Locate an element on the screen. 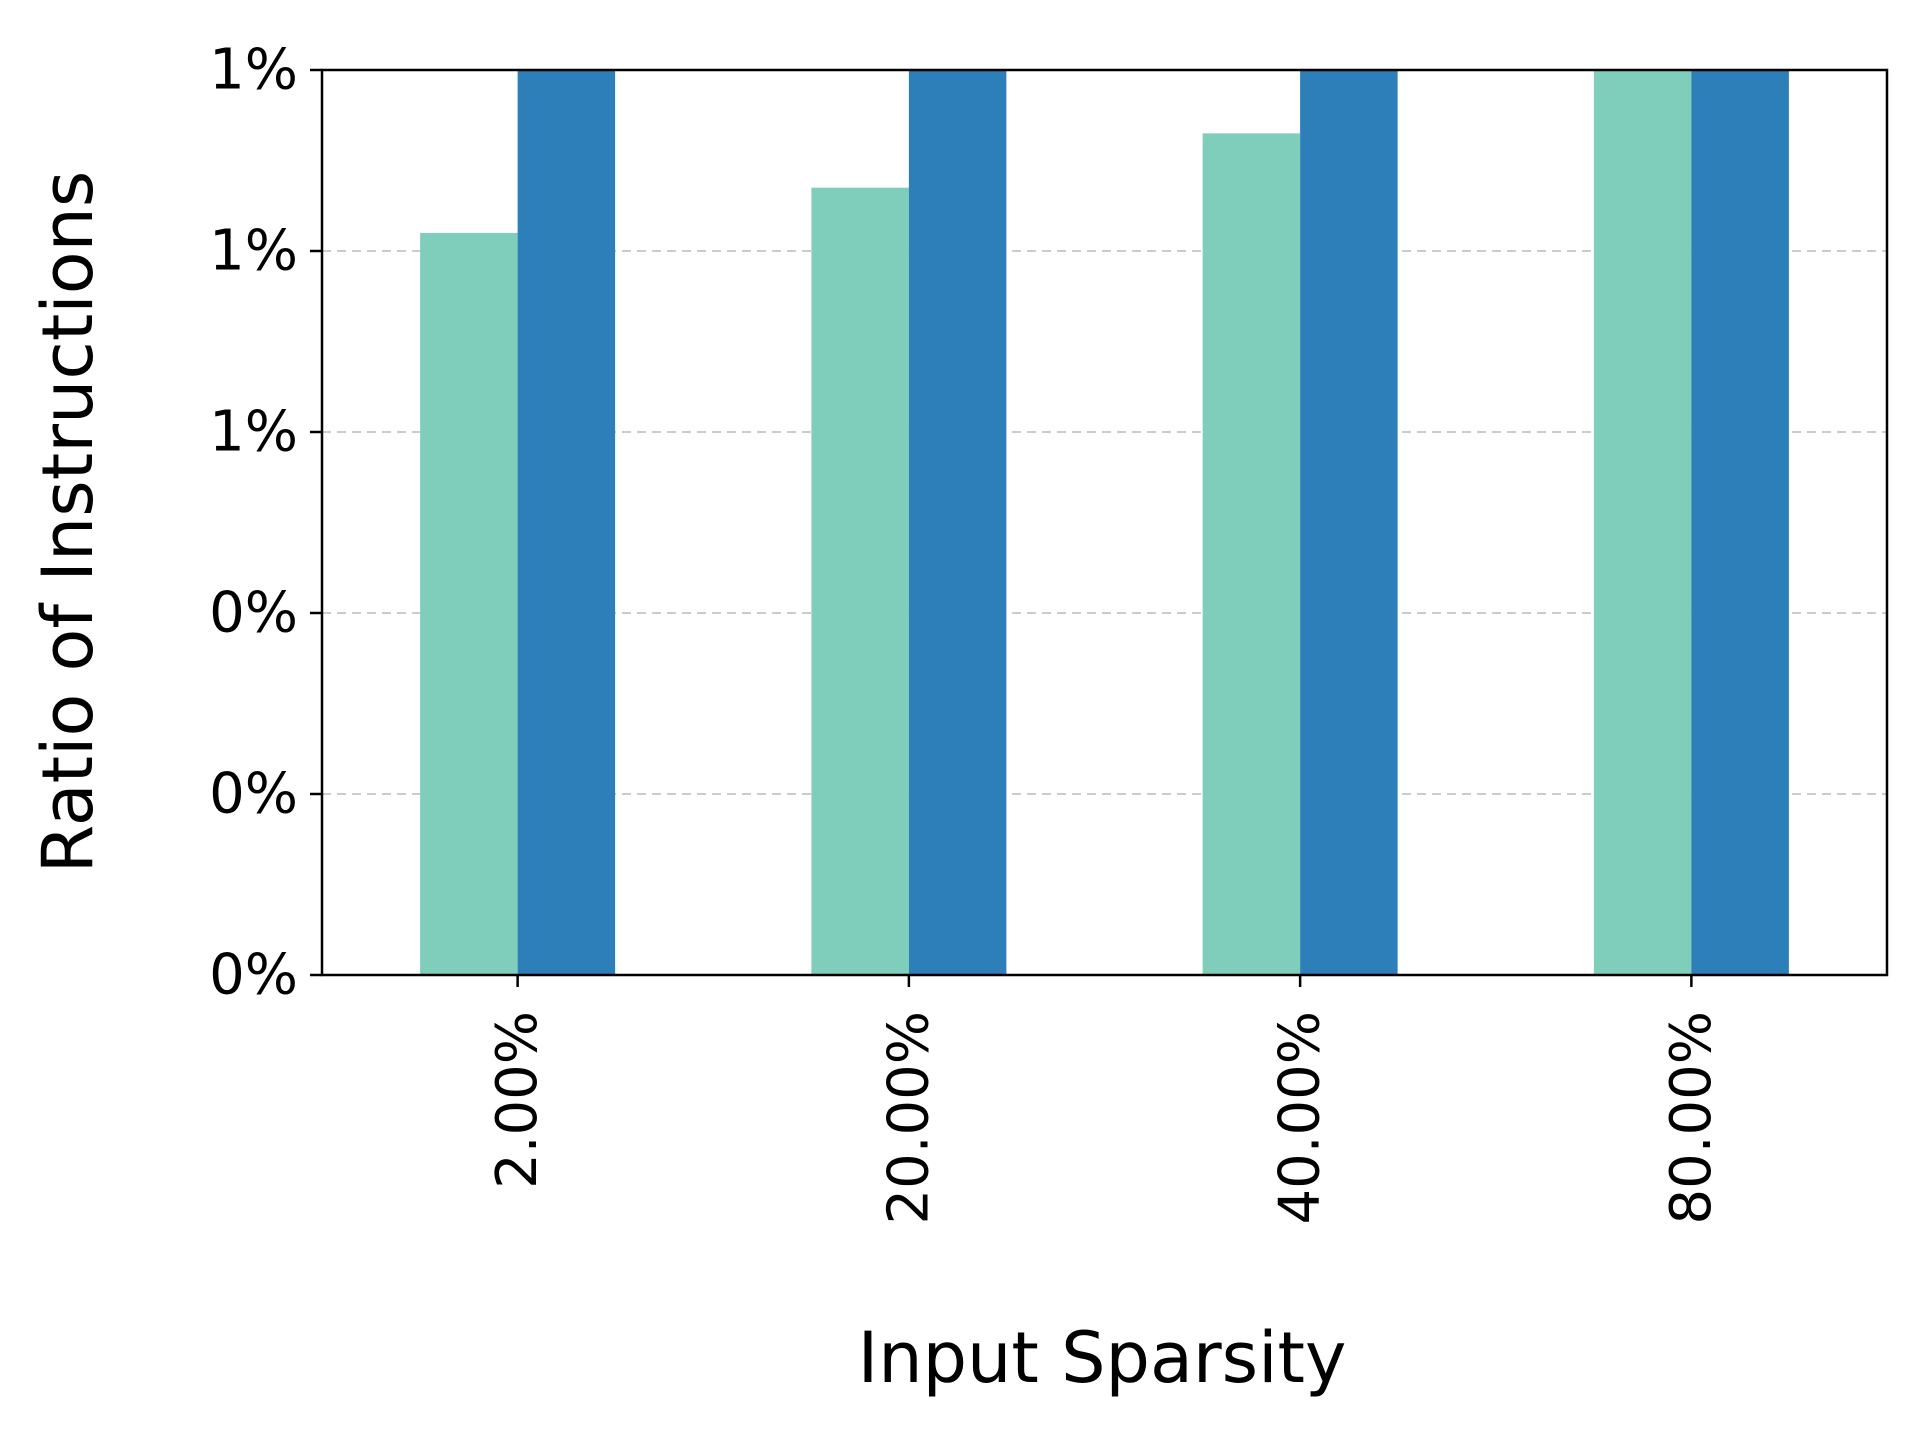  x-axis-label: Input Sparsity is located at coordinates (1102, 1358).